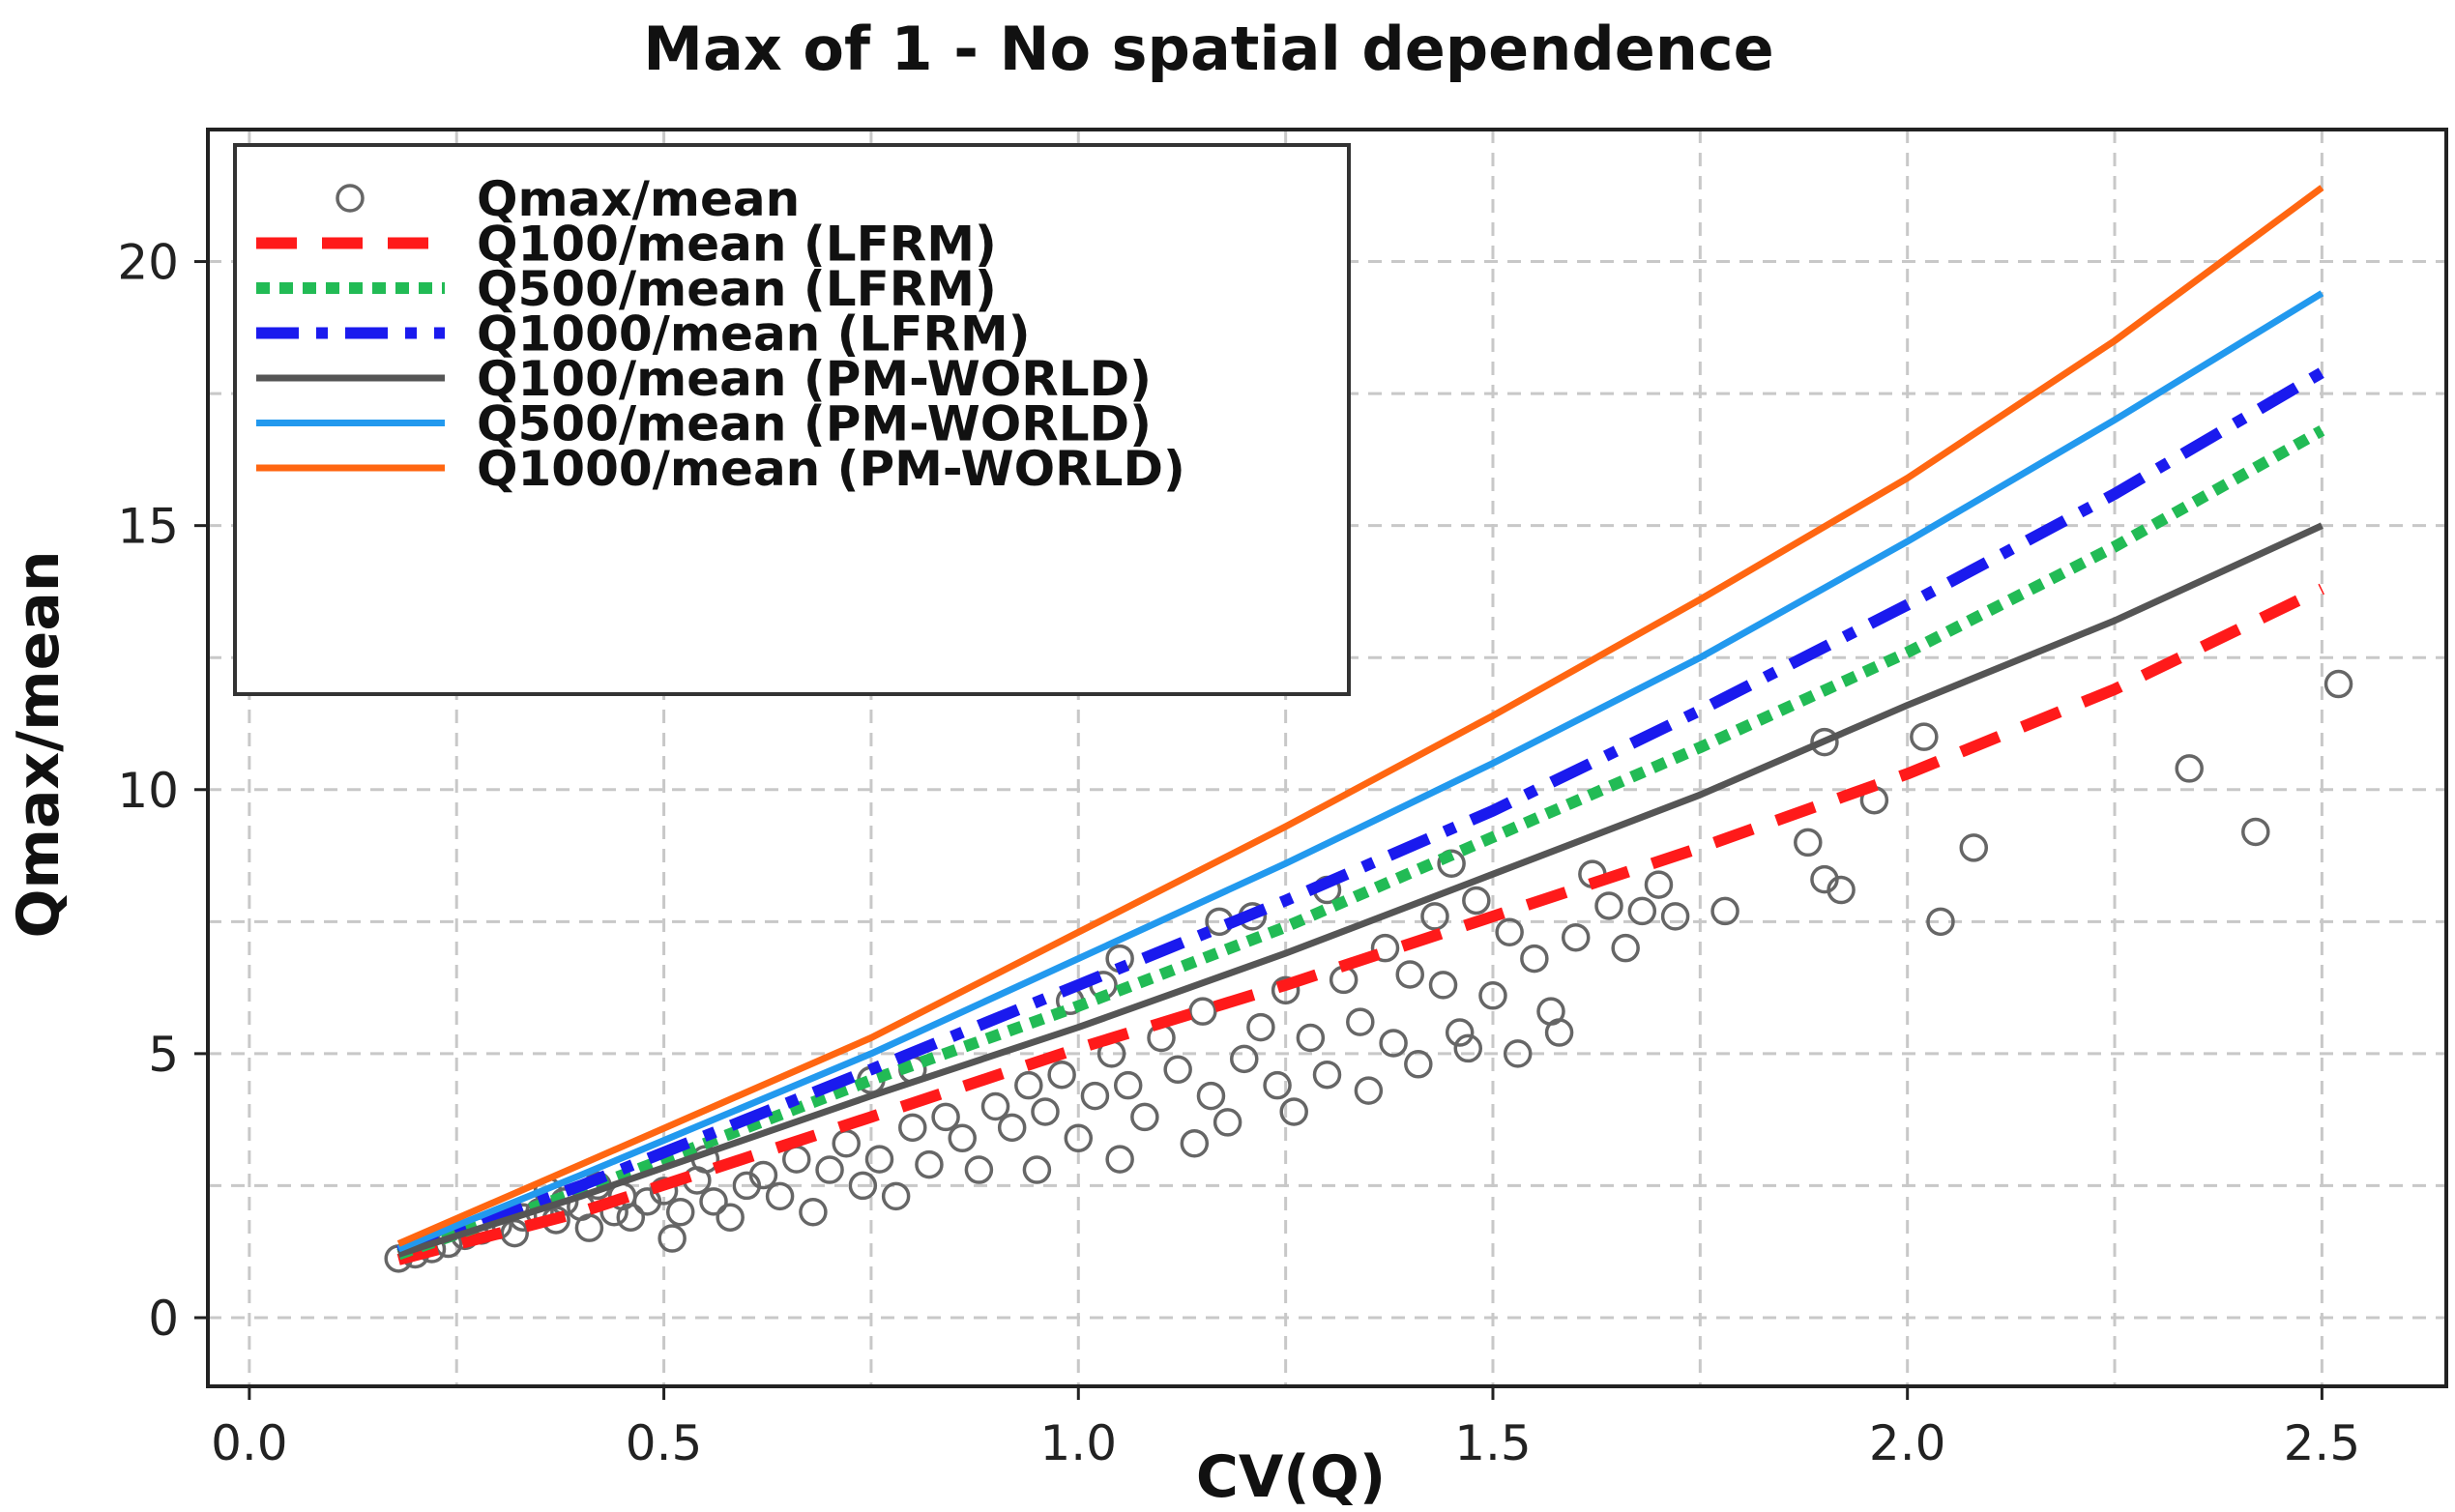  Describe the element at coordinates (627, 245) in the screenshot. I see `legend-entry: Q100/mean (LFRM)` at that location.